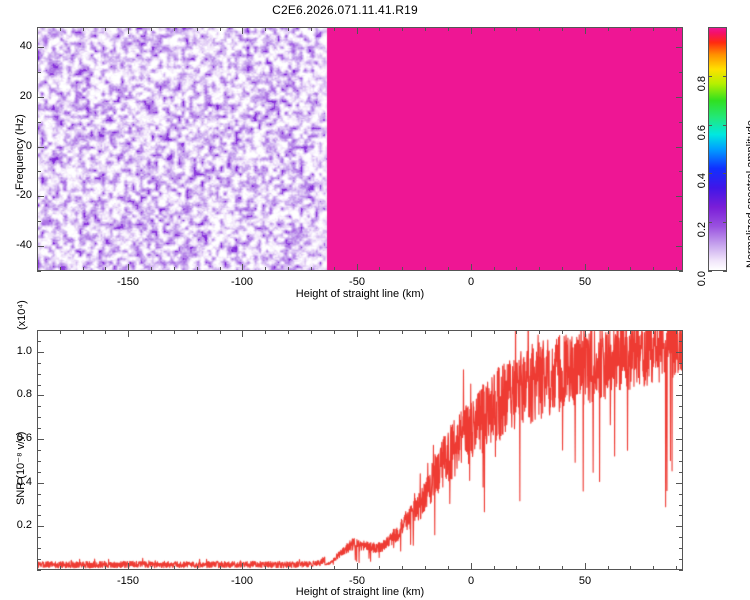 The width and height of the screenshot is (750, 600). What do you see at coordinates (702, 133) in the screenshot?
I see `colorbar-tick-label: 0.6` at bounding box center [702, 133].